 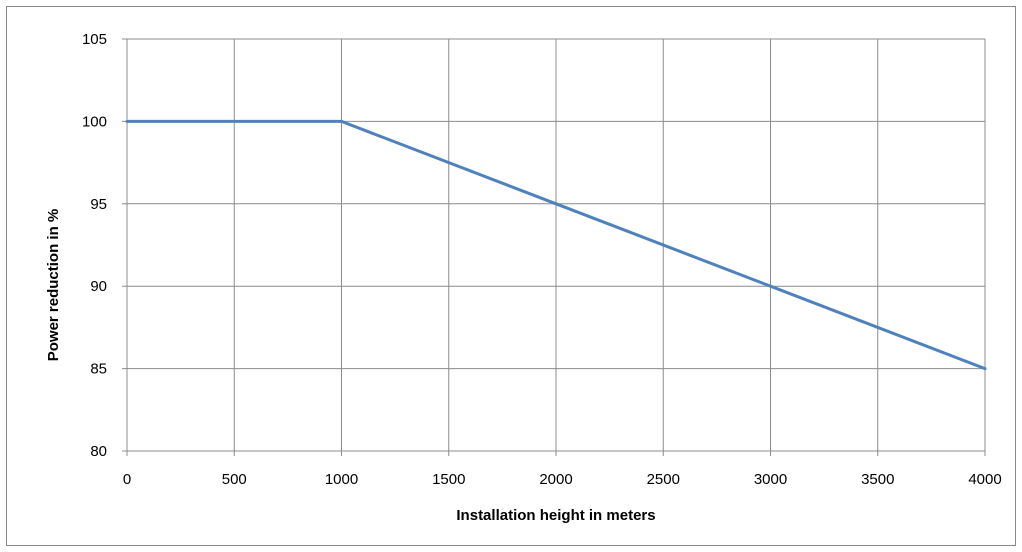 I want to click on x-axis-title: Installation height in meters, so click(x=555, y=515).